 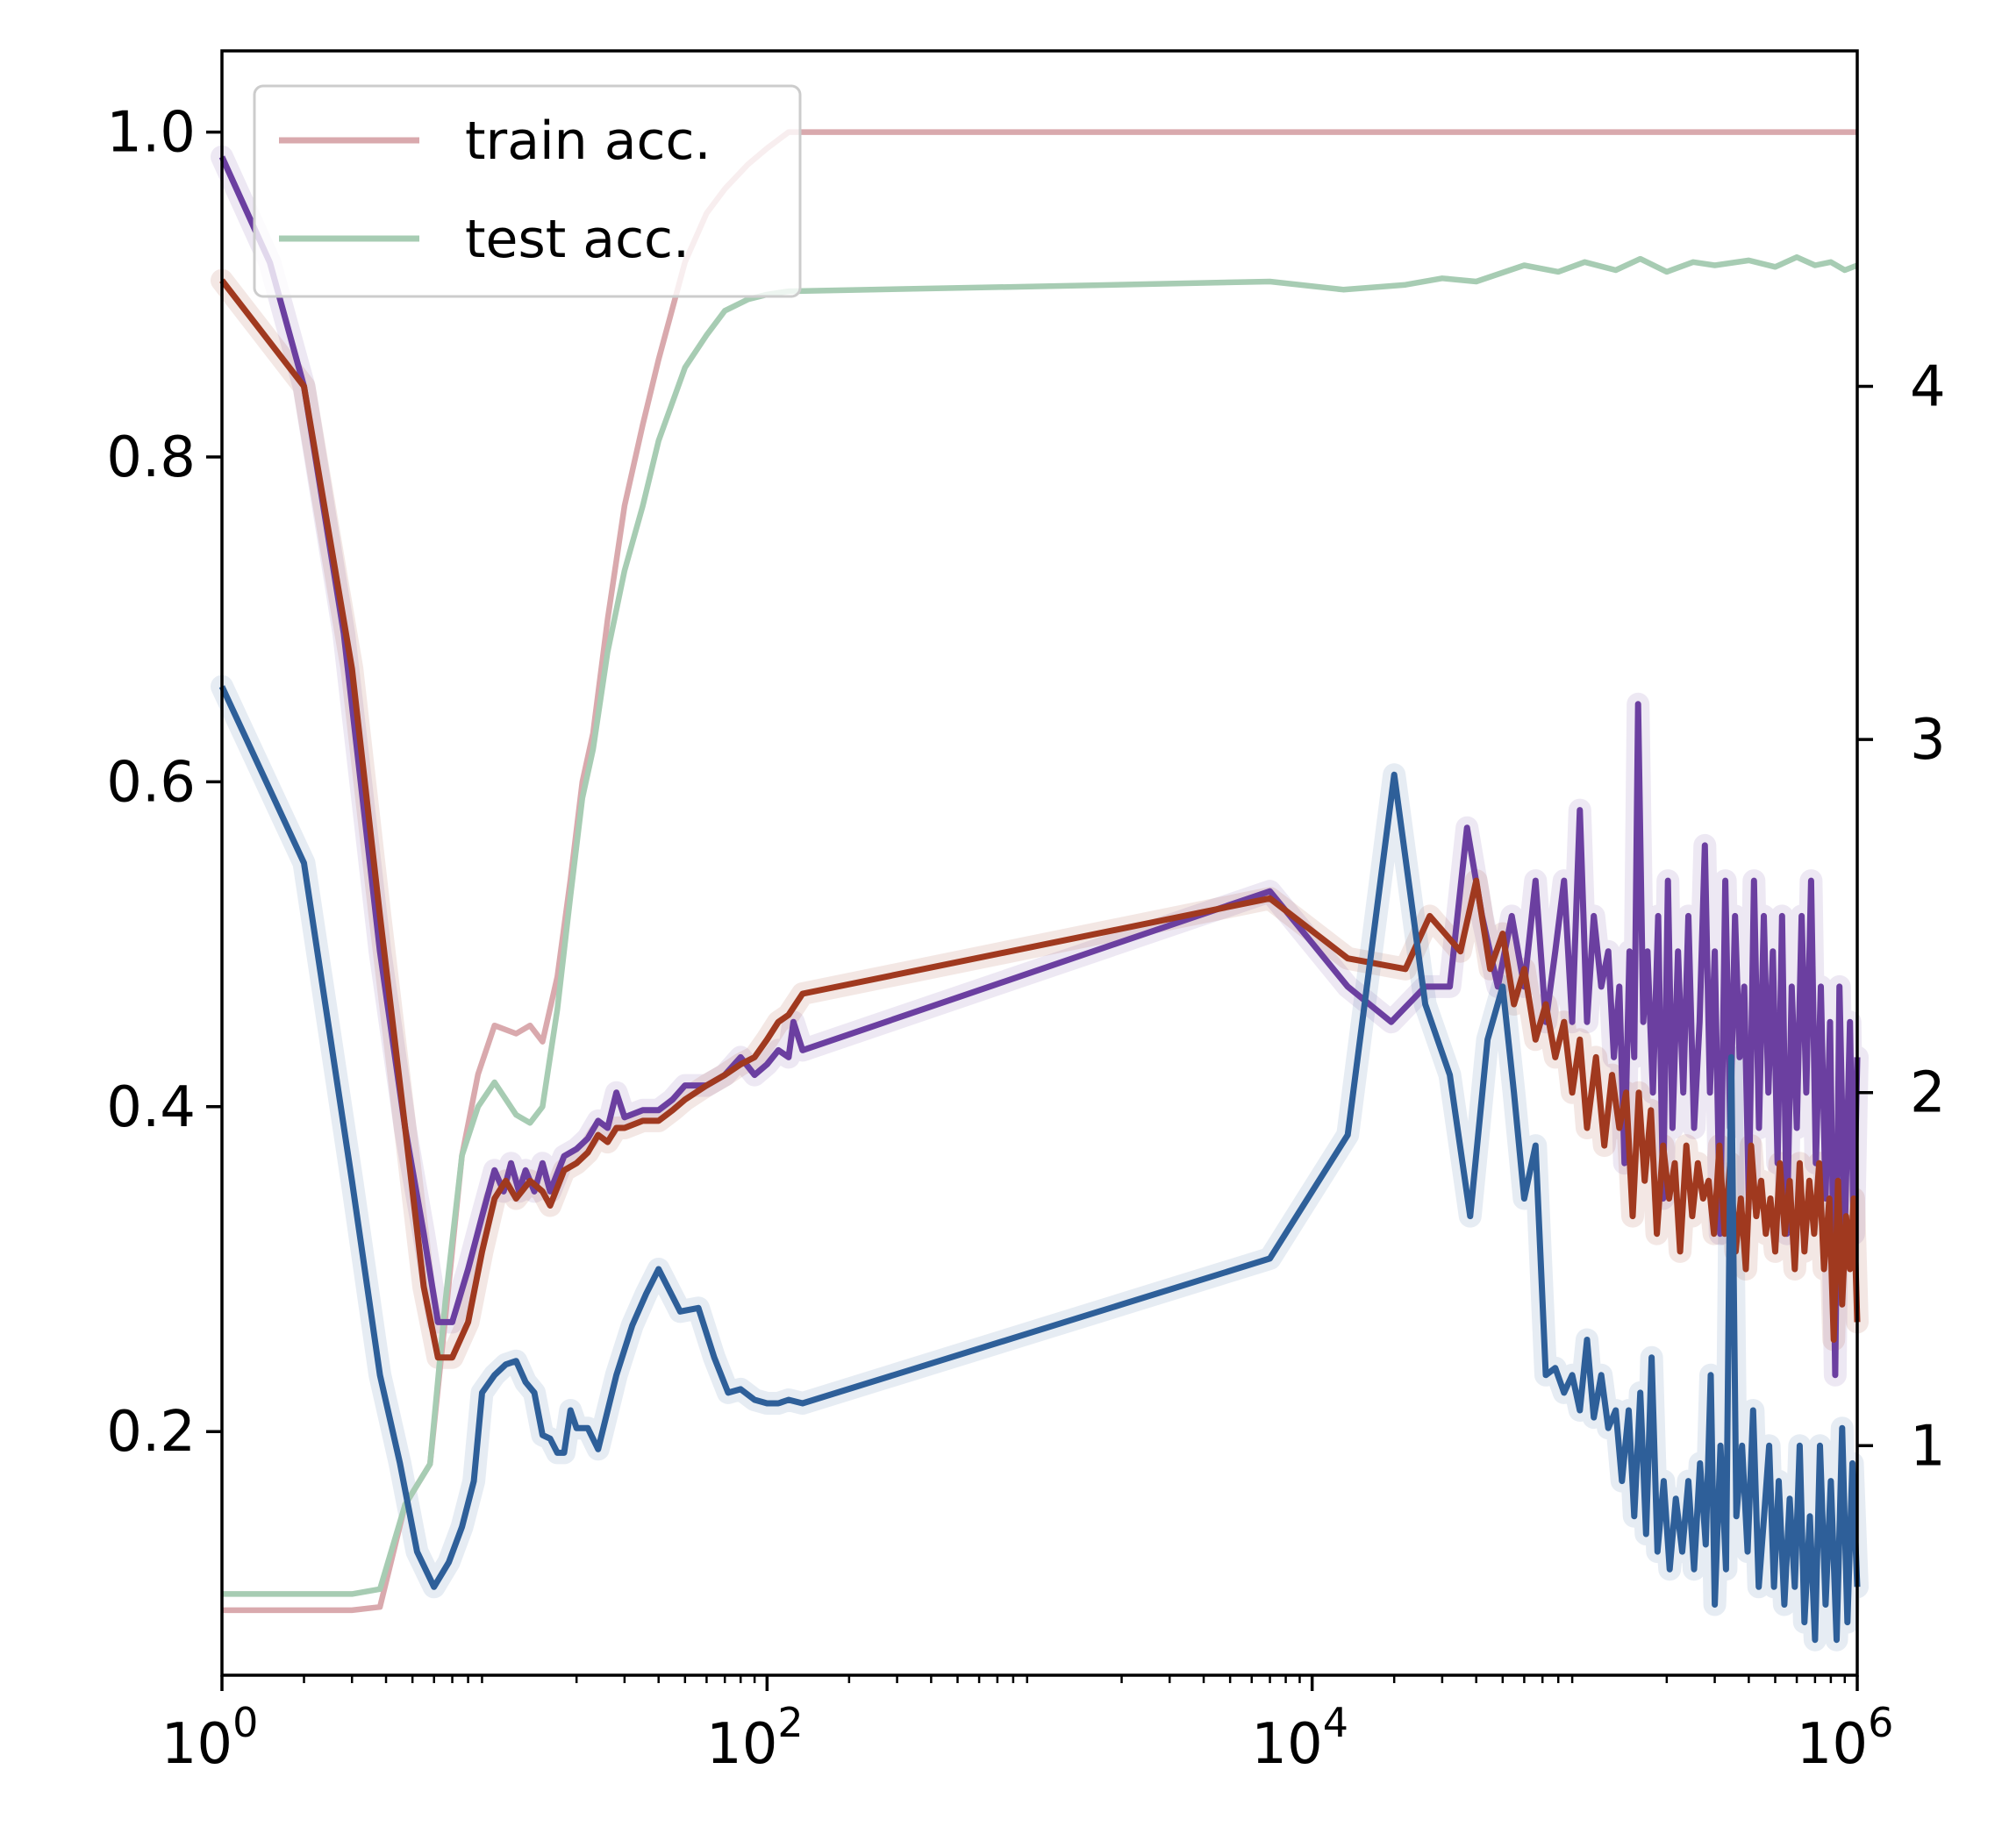 I want to click on y-left-tick-label: 0.2, so click(x=151, y=1432).